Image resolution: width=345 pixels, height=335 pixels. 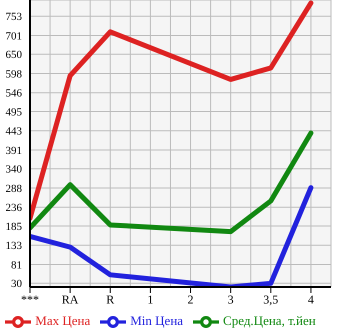 What do you see at coordinates (14, 94) in the screenshot?
I see `y-tick-label: 546` at bounding box center [14, 94].